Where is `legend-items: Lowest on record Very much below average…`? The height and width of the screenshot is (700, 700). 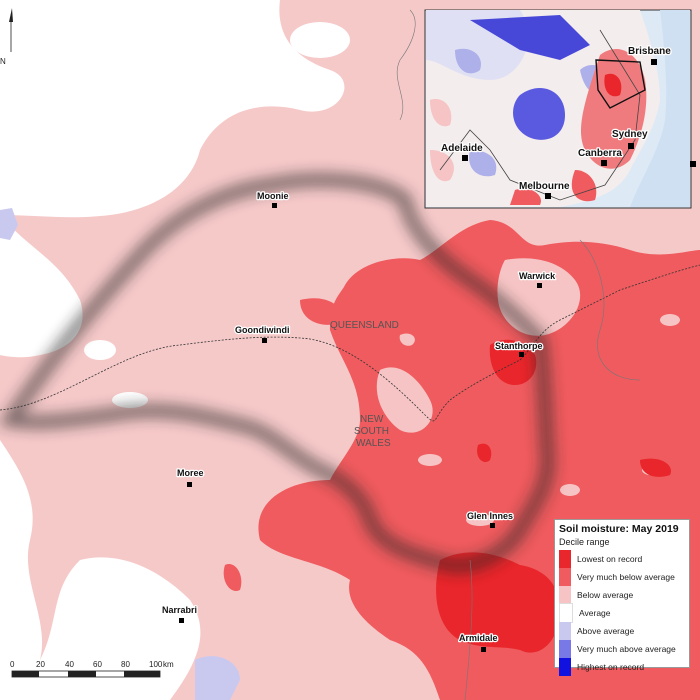
legend-items: Lowest on record Very much below average… is located at coordinates (622, 613).